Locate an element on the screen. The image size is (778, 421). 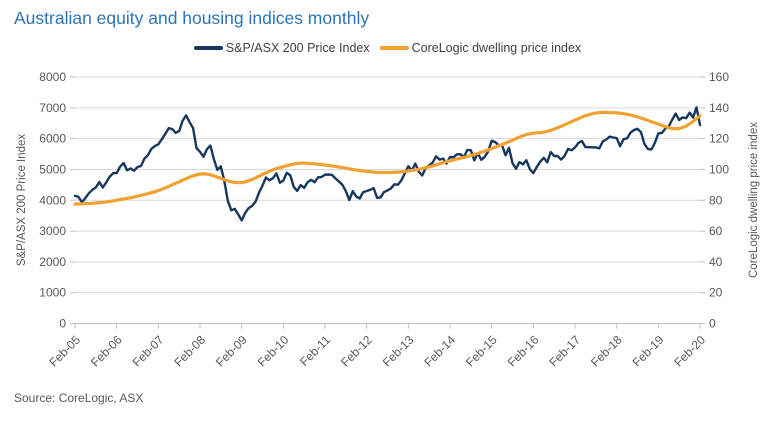
legend-swatch-asx-line is located at coordinates (208, 48).